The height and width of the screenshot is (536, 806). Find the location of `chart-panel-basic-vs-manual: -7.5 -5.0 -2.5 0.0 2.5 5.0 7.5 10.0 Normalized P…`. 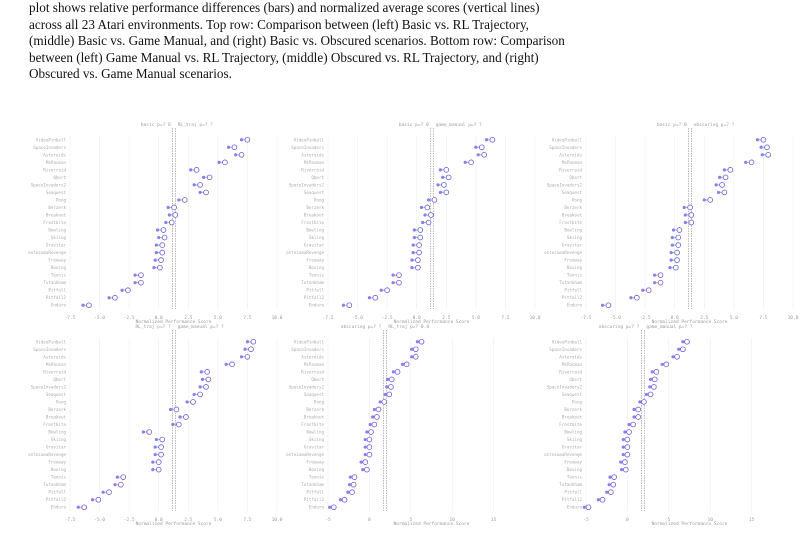

chart-panel-basic-vs-manual: -7.5 -5.0 -2.5 0.0 2.5 5.0 7.5 10.0 Normalized P… is located at coordinates (413, 220).